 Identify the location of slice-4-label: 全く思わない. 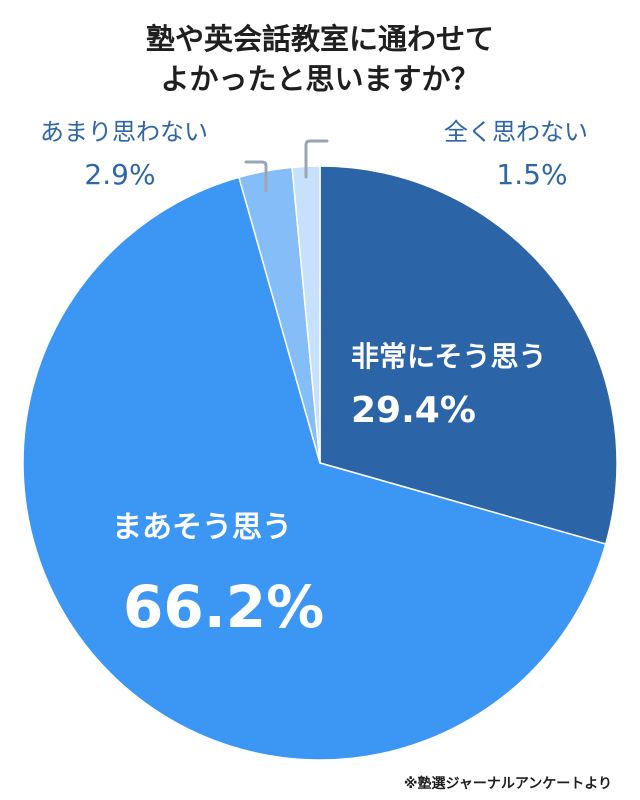
(516, 132).